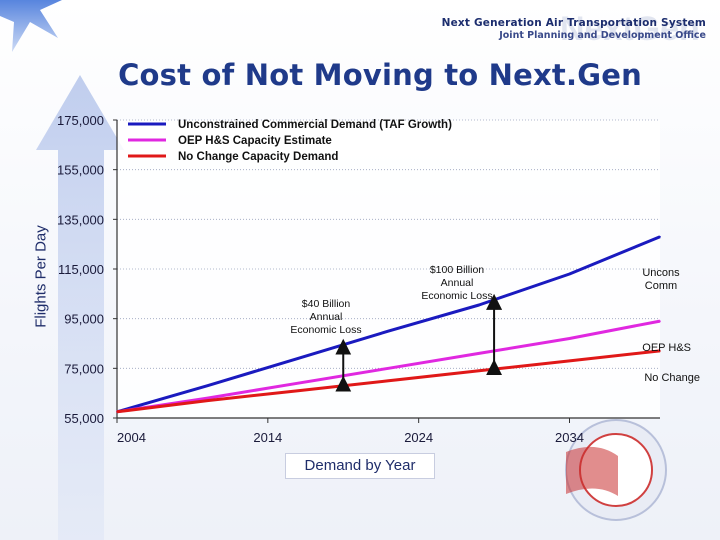  What do you see at coordinates (31, 26) in the screenshot?
I see `corner-star-graphic` at bounding box center [31, 26].